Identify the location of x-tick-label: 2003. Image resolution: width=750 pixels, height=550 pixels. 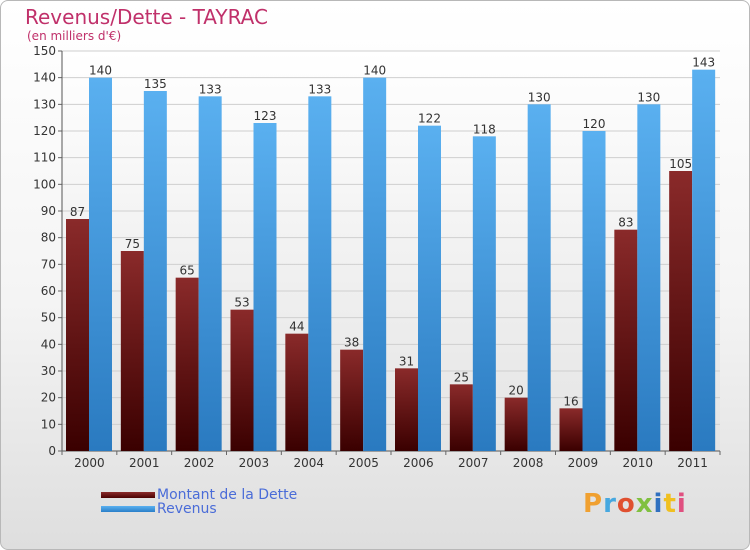
(254, 463).